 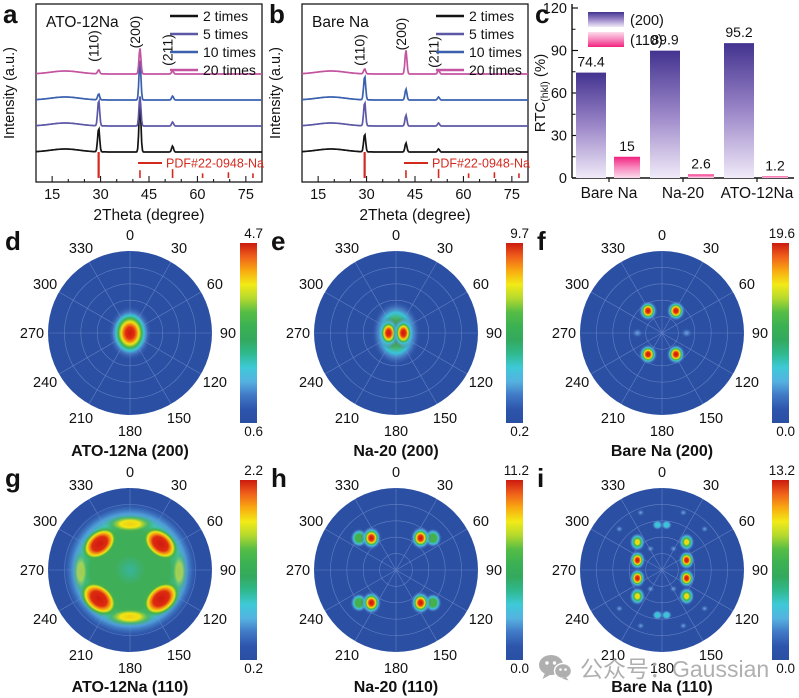 What do you see at coordinates (149, 80) in the screenshot?
I see `xrd-curve-10-times` at bounding box center [149, 80].